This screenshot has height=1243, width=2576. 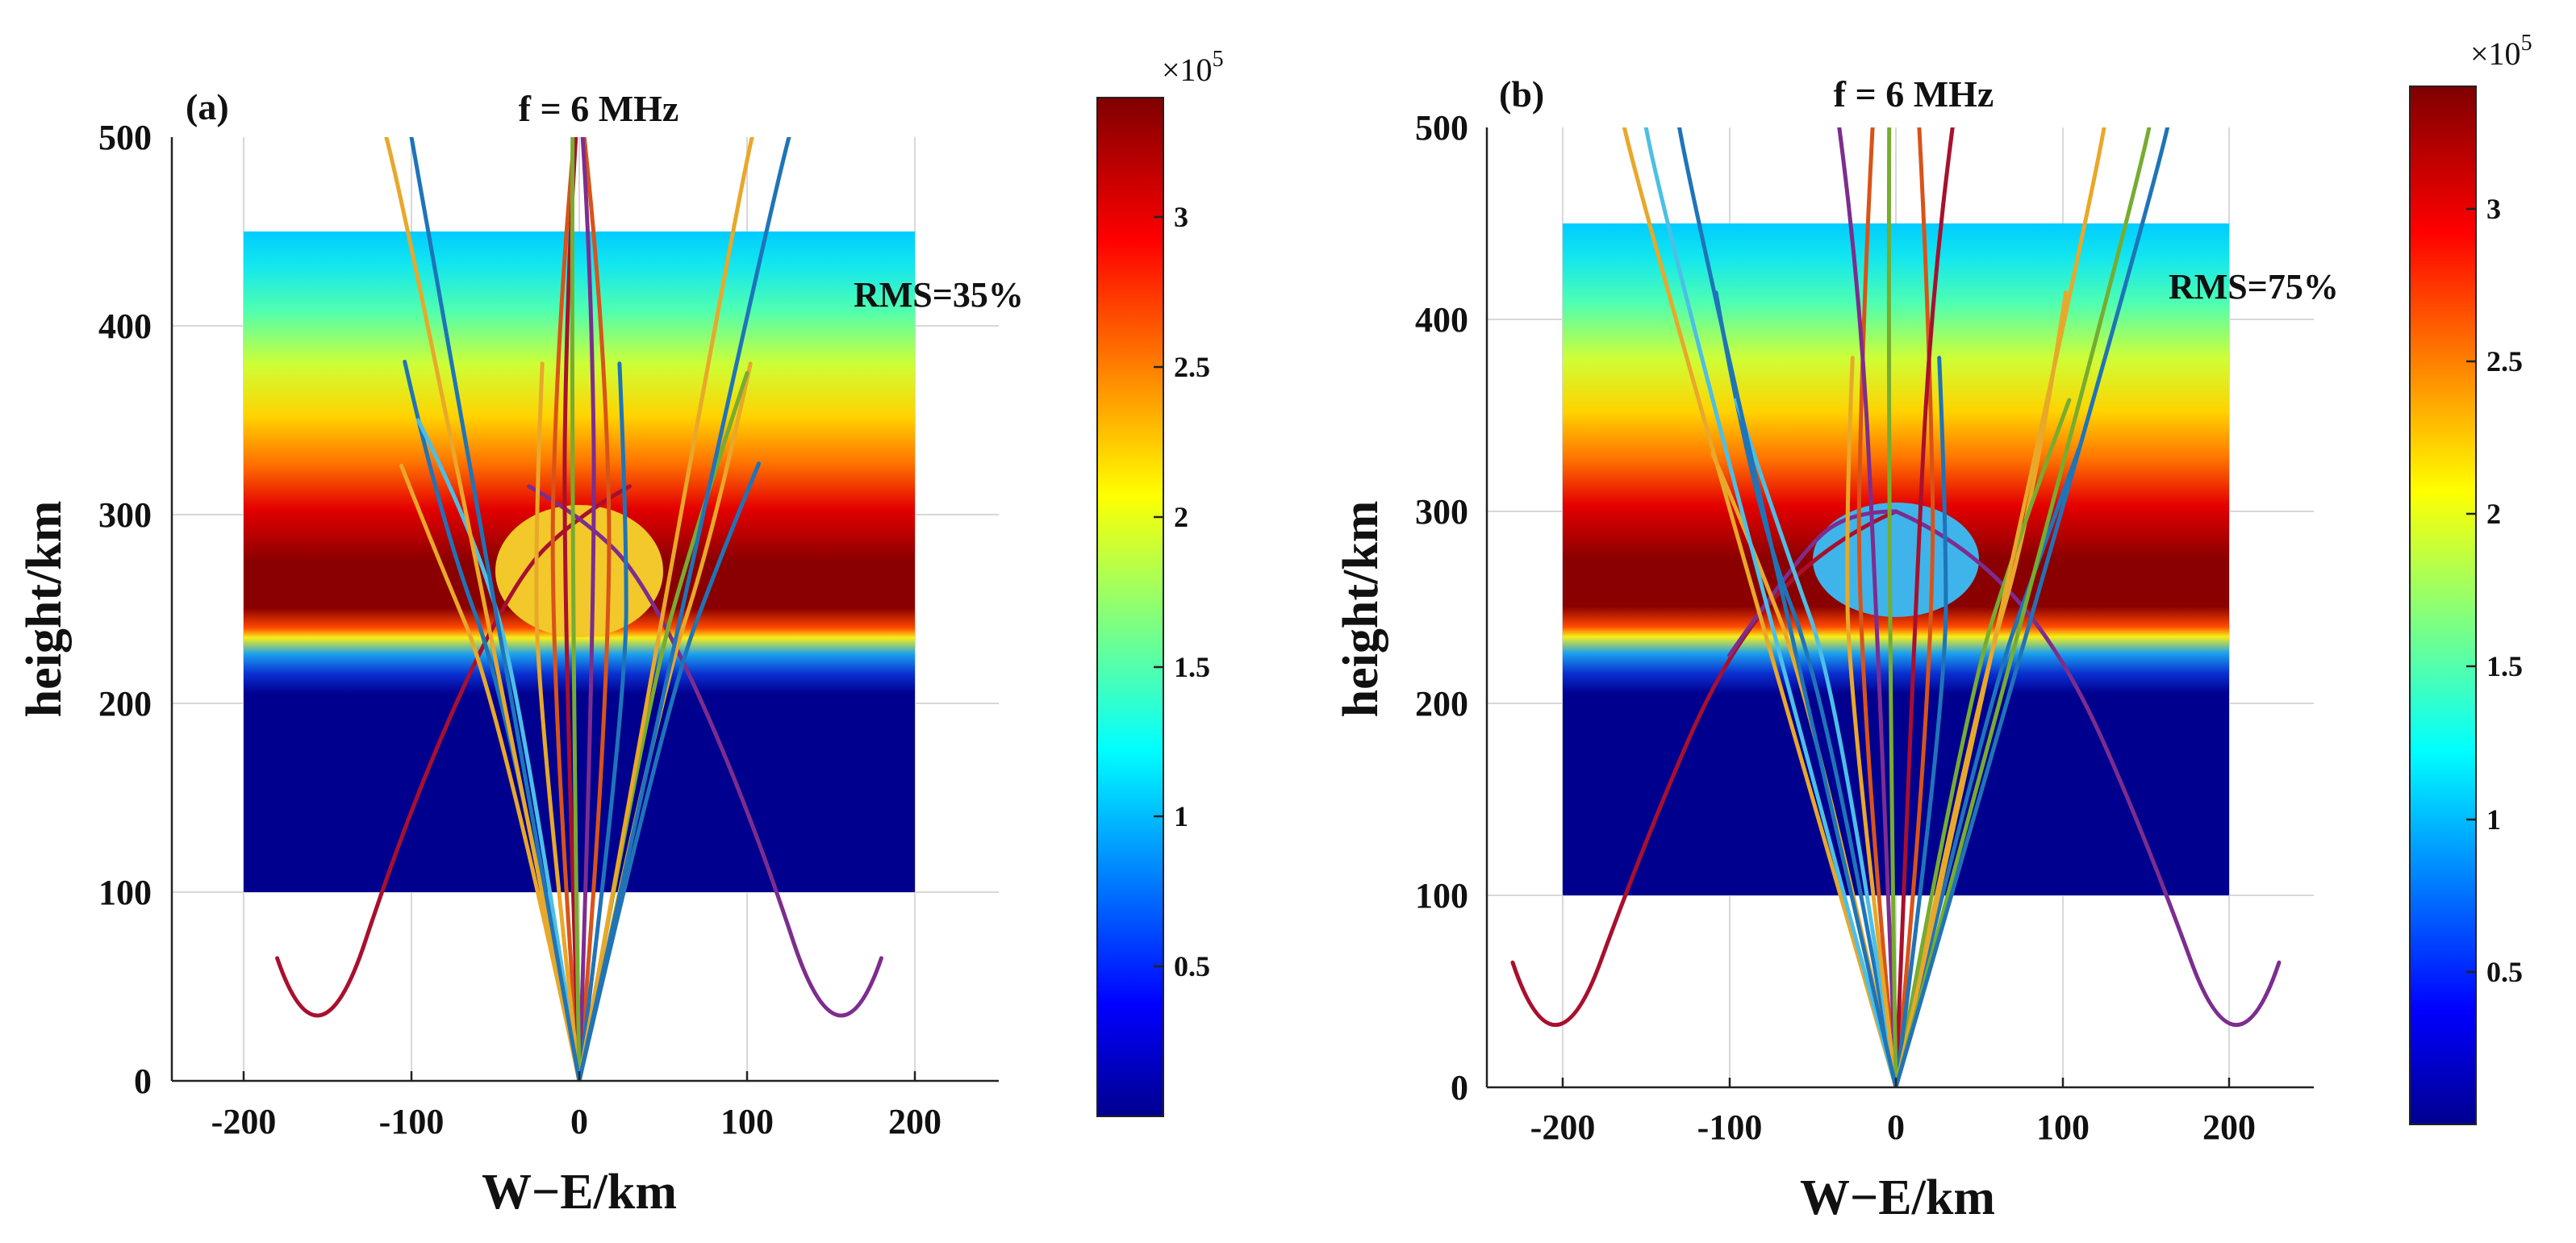 I want to click on y-ticks-b: 0 100 200 300 400 500, so click(x=1442, y=607).